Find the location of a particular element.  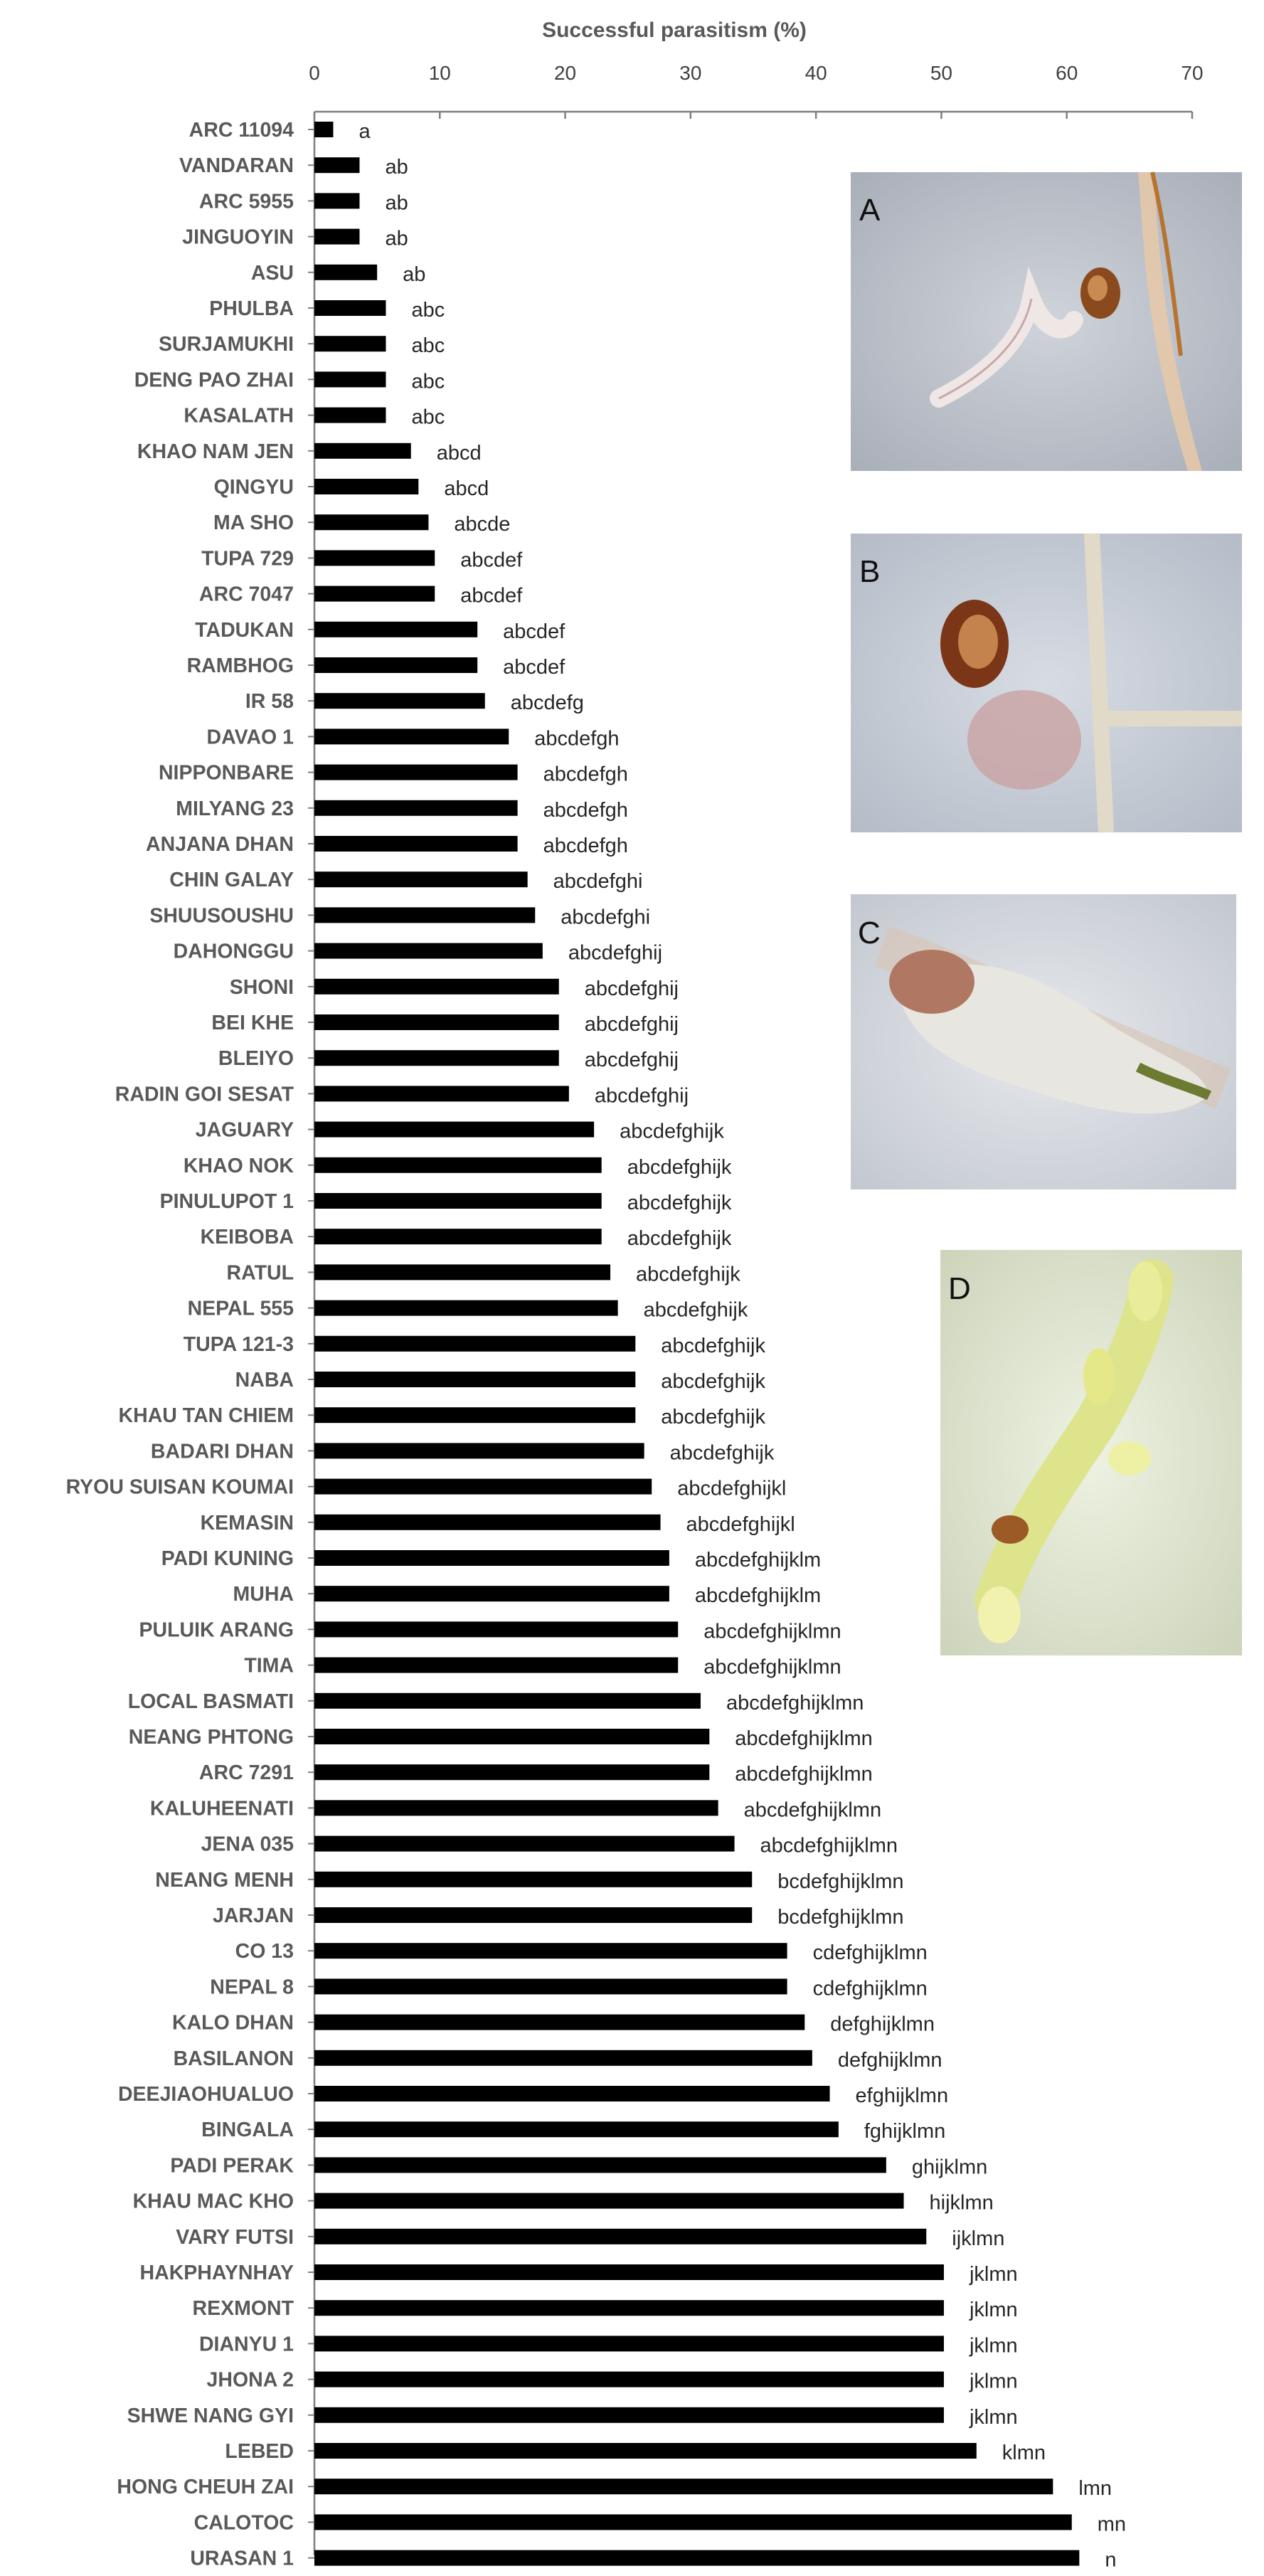

category-label: DENG PAO ZHAI is located at coordinates (214, 380).